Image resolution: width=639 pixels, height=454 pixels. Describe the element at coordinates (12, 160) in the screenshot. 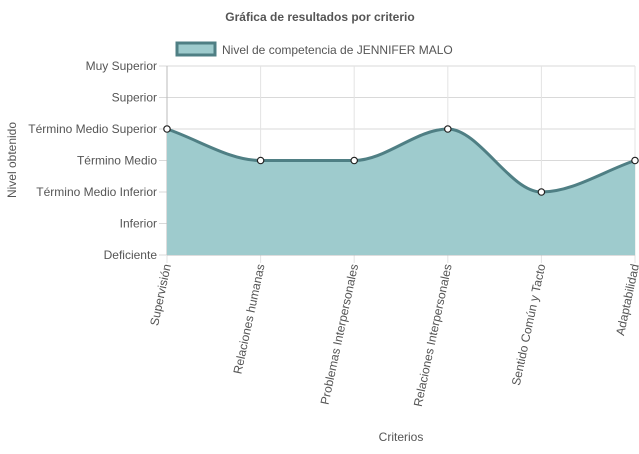

I see `y-axis-label: Nivel obtenido` at that location.